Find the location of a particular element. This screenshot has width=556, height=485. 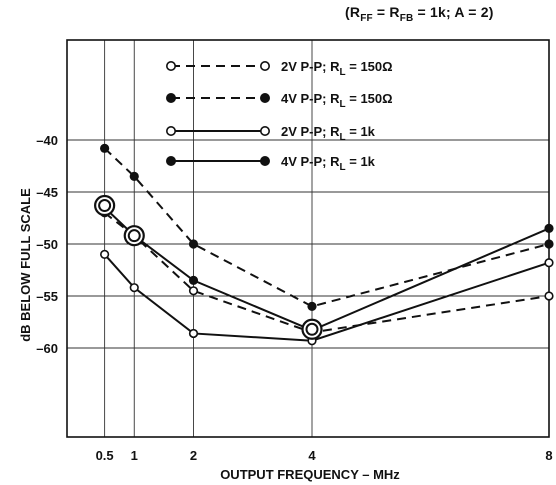

series-line is located at coordinates (326, 297).